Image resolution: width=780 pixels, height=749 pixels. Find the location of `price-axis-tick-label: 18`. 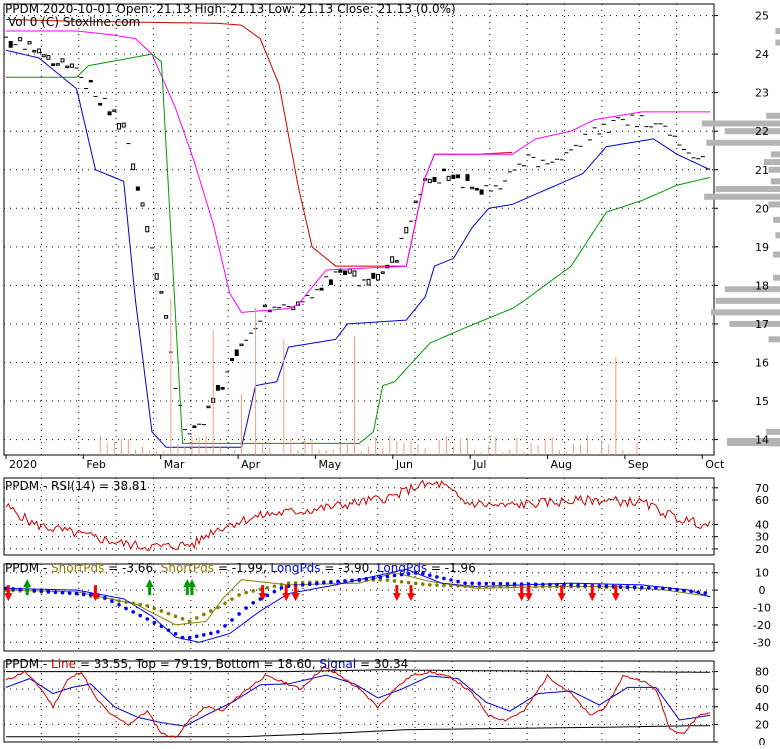

price-axis-tick-label: 18 is located at coordinates (762, 285).